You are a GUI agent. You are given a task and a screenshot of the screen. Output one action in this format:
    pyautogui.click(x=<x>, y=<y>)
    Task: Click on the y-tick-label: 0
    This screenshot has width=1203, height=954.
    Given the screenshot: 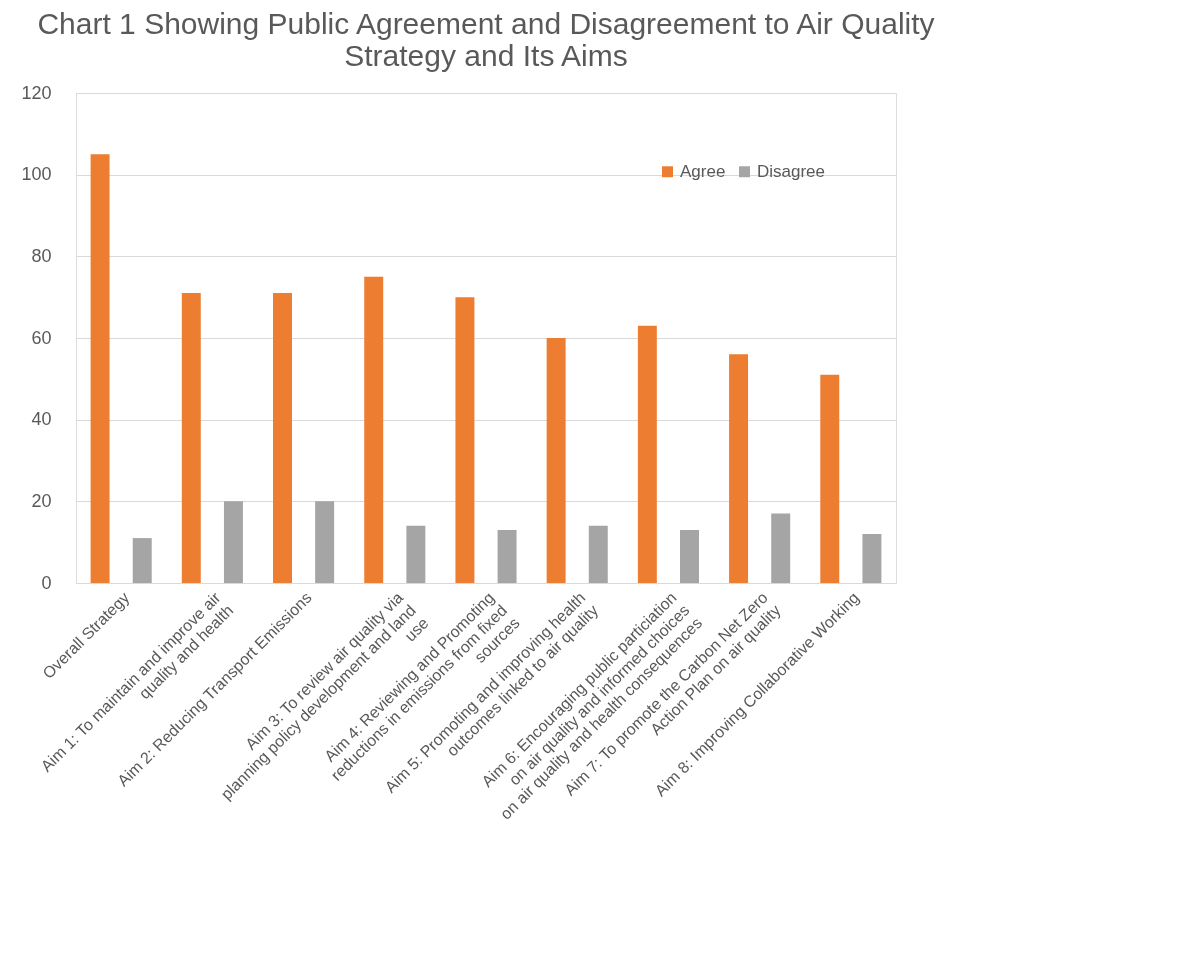 What is the action you would take?
    pyautogui.click(x=46, y=582)
    